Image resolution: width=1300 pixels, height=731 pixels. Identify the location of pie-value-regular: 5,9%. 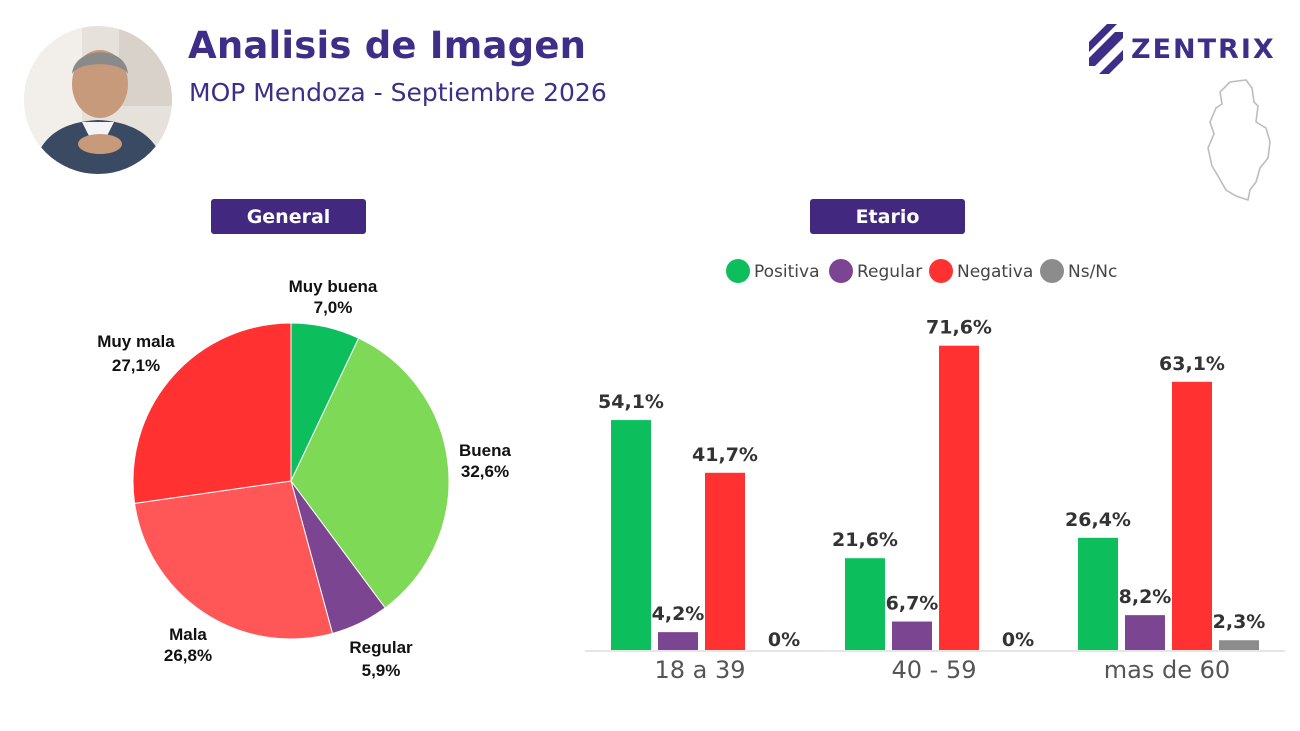
(381, 670).